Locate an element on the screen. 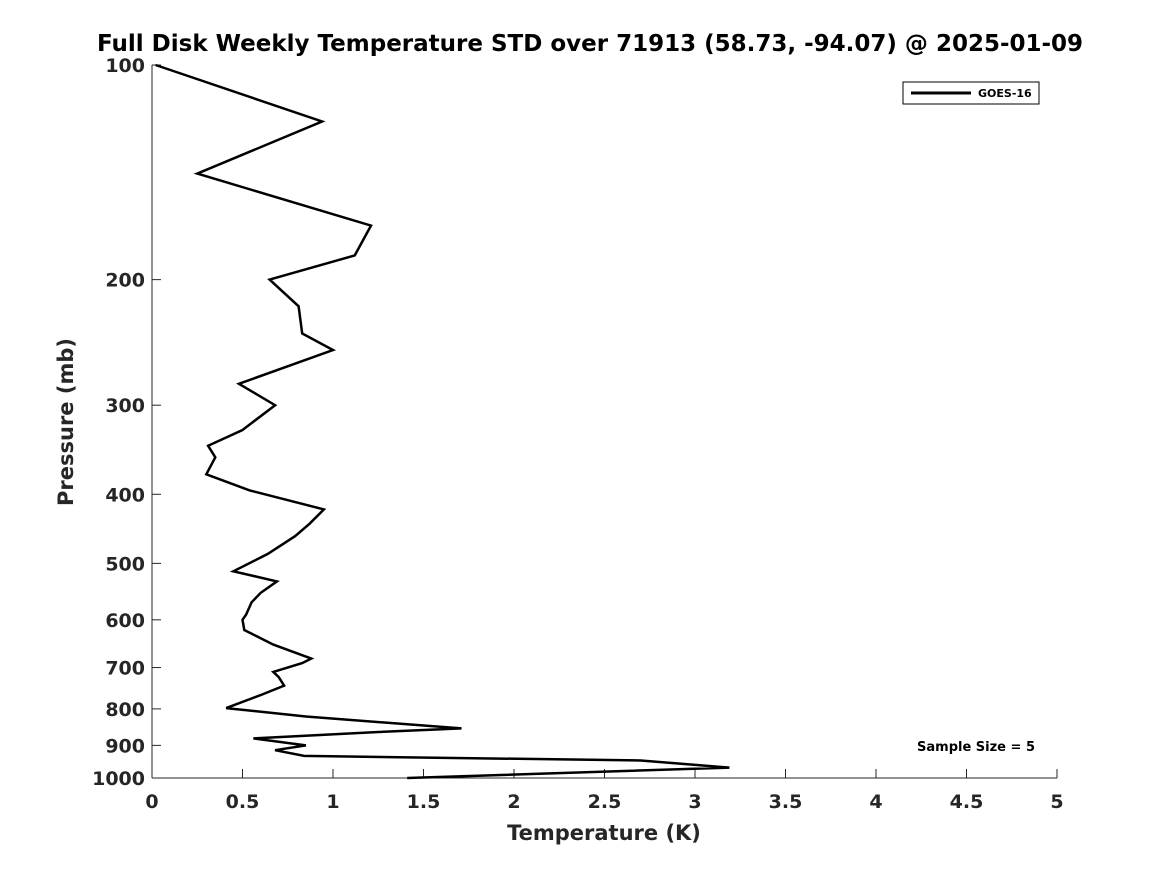 The image size is (1167, 875). x-ticks: 0 0.5 1 1.5 2 2.5 3 3.5 4 4.5 5 is located at coordinates (604, 791).